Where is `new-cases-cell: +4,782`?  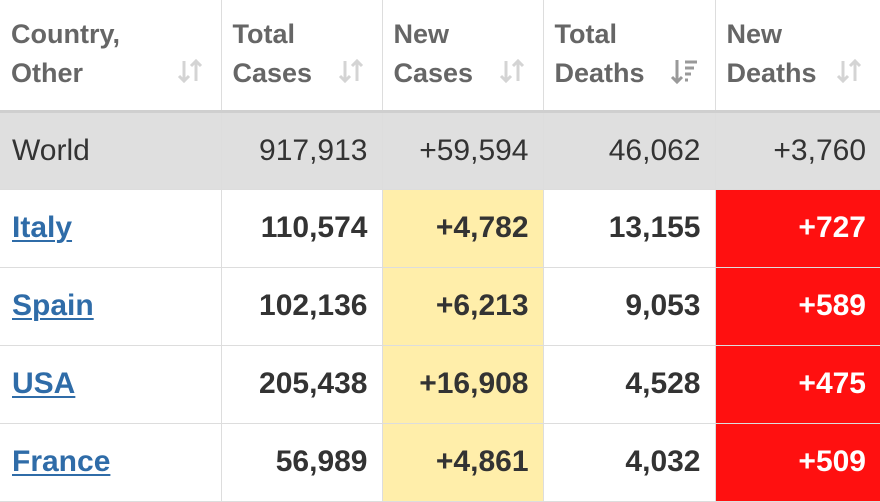
new-cases-cell: +4,782 is located at coordinates (462, 228).